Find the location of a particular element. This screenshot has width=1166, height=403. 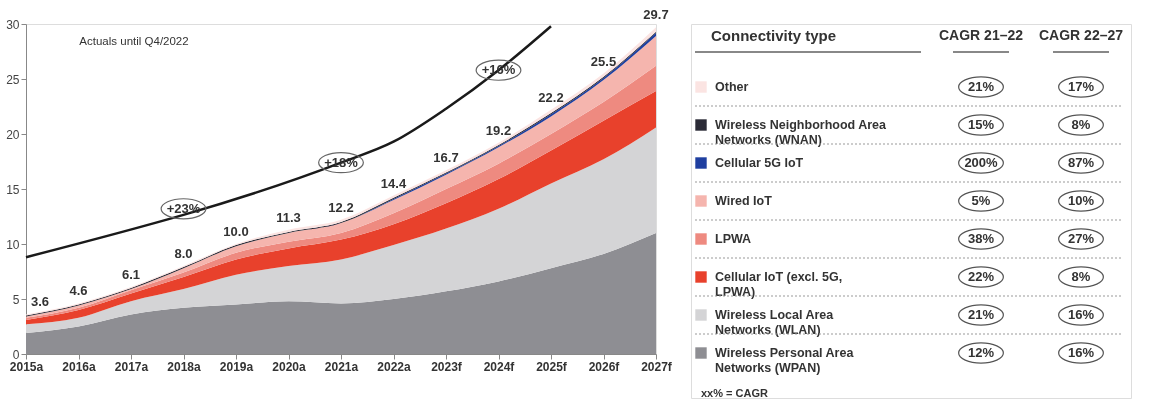

x-tick-label: 2023f is located at coordinates (447, 366).